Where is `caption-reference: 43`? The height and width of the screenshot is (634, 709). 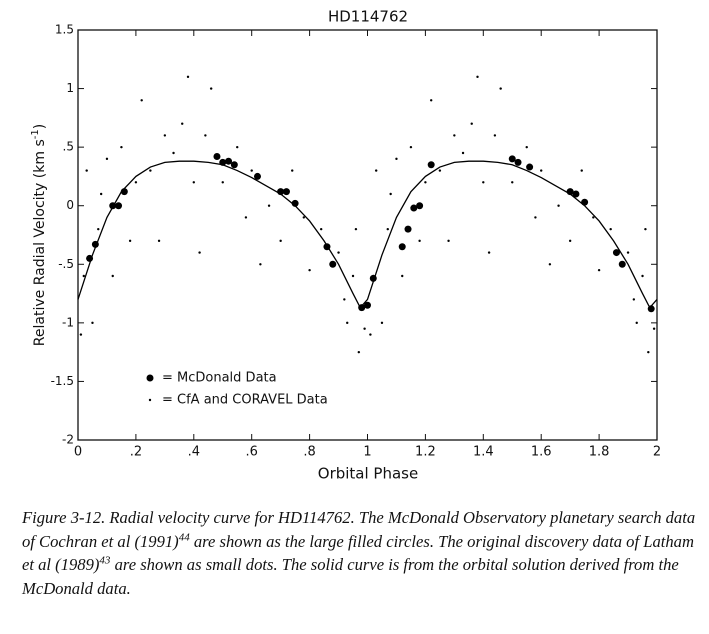 caption-reference: 43 is located at coordinates (105, 560).